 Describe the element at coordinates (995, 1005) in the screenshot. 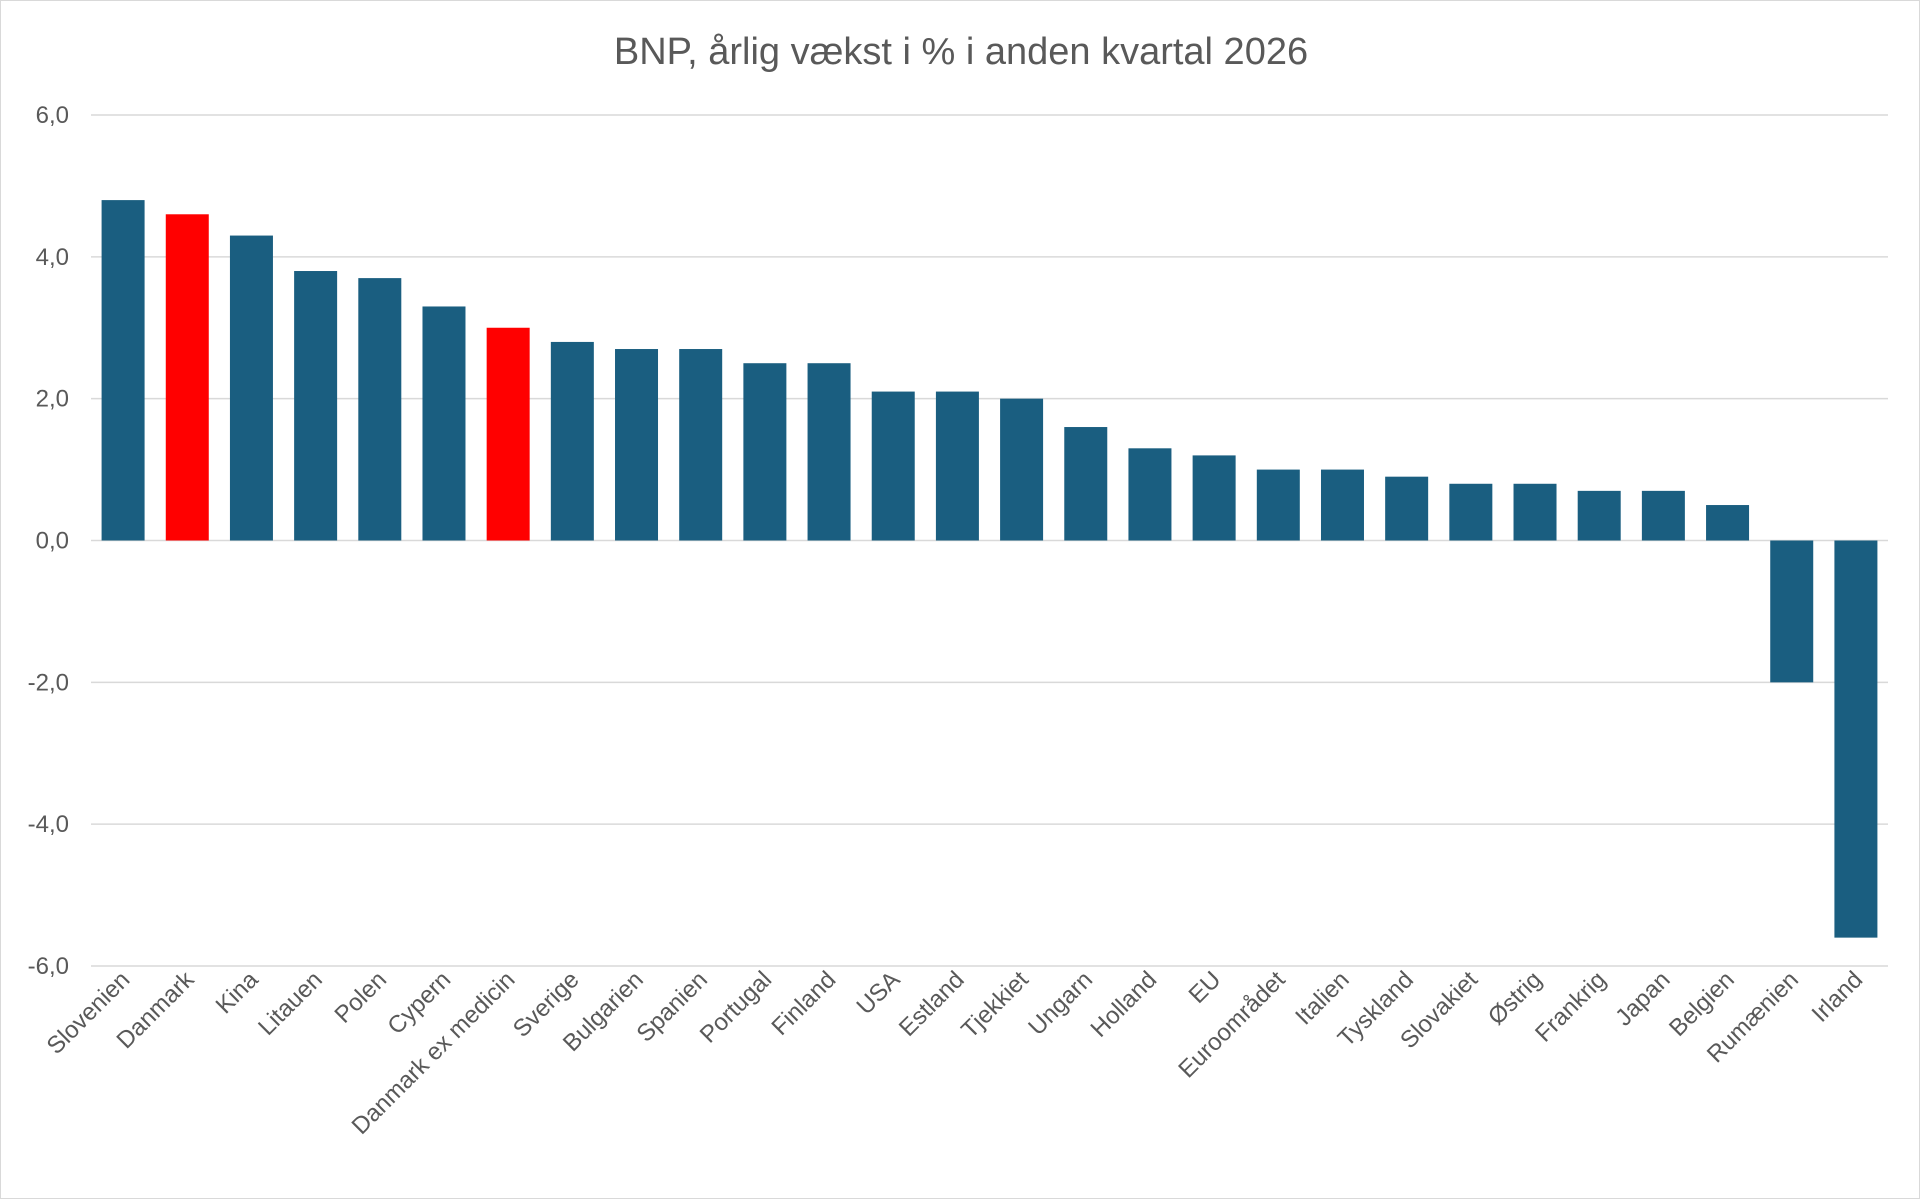

I see `x-tick-label: Tjekkiet` at that location.